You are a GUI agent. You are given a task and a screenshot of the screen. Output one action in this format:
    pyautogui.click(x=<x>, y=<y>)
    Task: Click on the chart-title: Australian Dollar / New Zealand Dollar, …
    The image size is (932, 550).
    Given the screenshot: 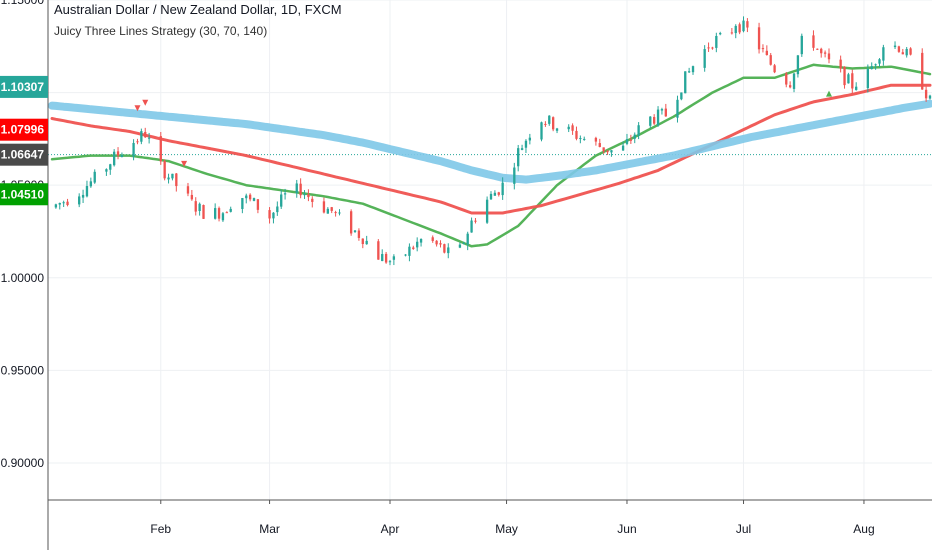 What is the action you would take?
    pyautogui.click(x=198, y=9)
    